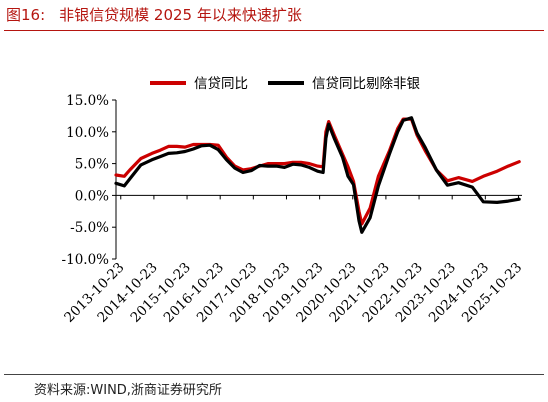 This screenshot has width=548, height=402. I want to click on figure-title: 图16: 非银信贷规模 2025 年以来快速扩张, so click(154, 14).